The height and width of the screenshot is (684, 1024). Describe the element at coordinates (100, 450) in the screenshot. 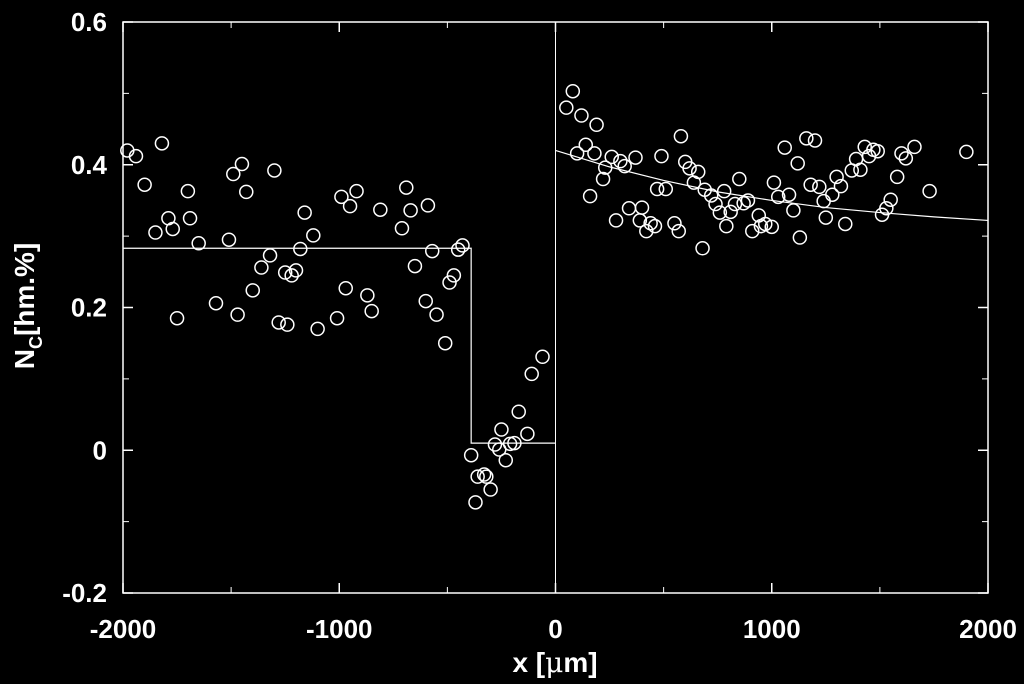

I see `y-tick-label: 0` at that location.